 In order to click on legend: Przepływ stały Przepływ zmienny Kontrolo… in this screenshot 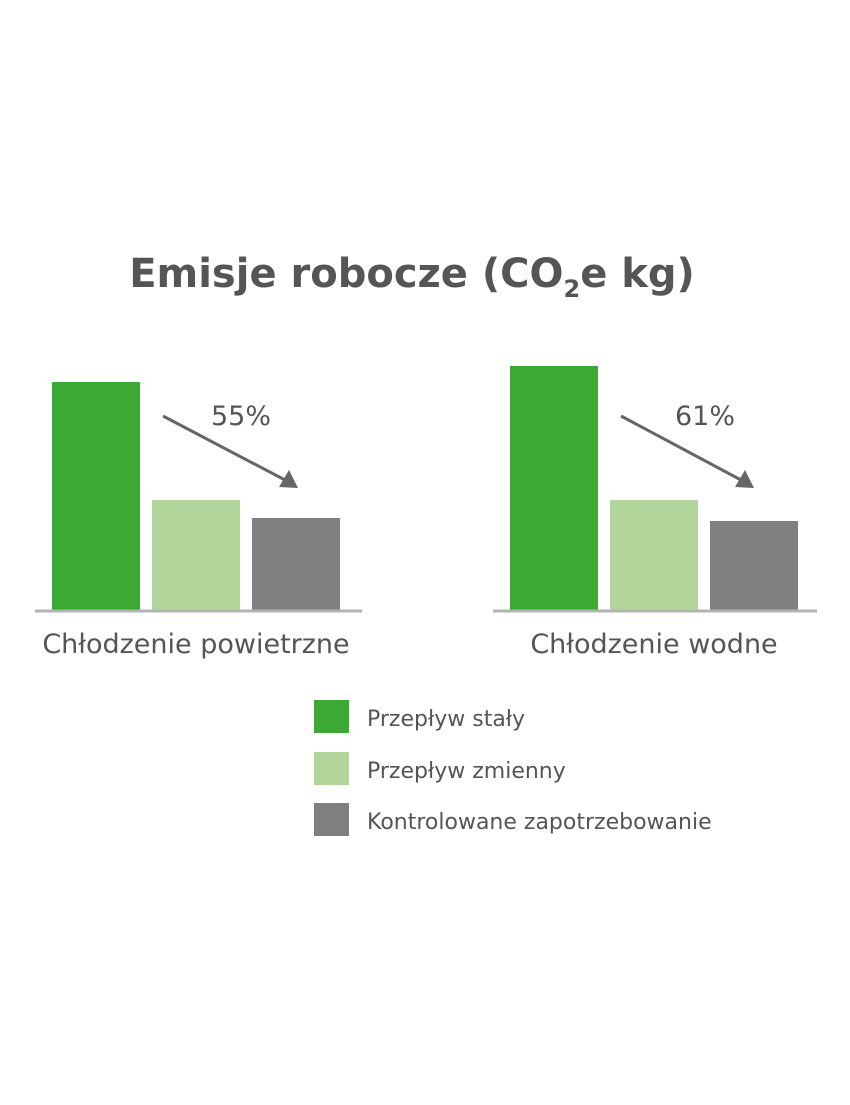, I will do `click(513, 768)`.